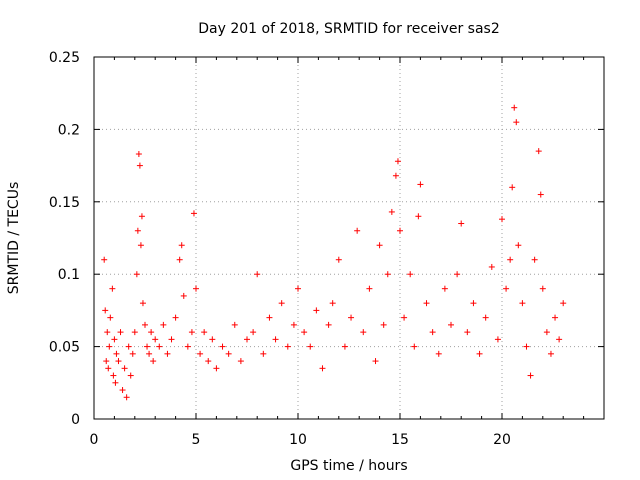 This screenshot has height=480, width=640. What do you see at coordinates (14, 238) in the screenshot?
I see `y-axis-label: SRMTID / TECUs` at bounding box center [14, 238].